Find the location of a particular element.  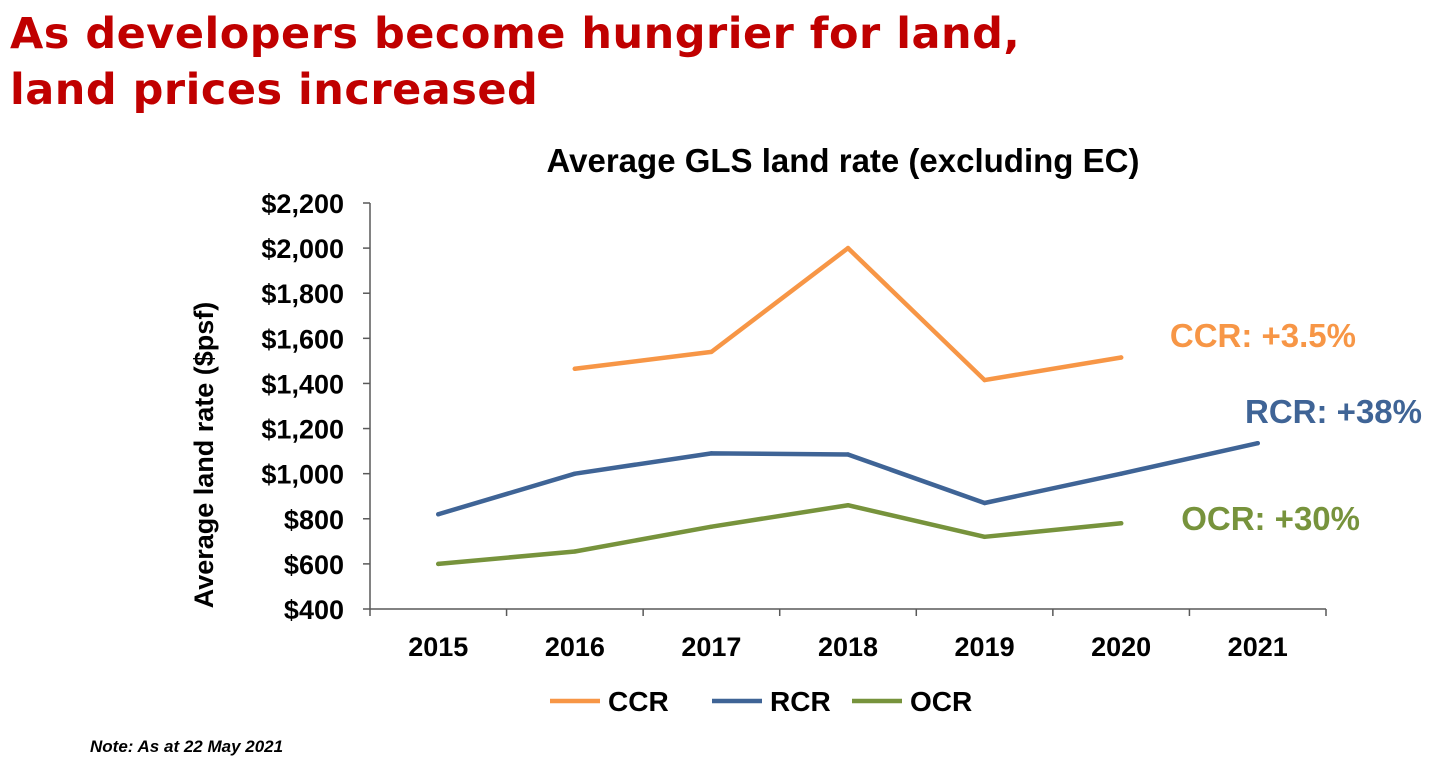

annotation-ocr: OCR: +30% is located at coordinates (1270, 518).